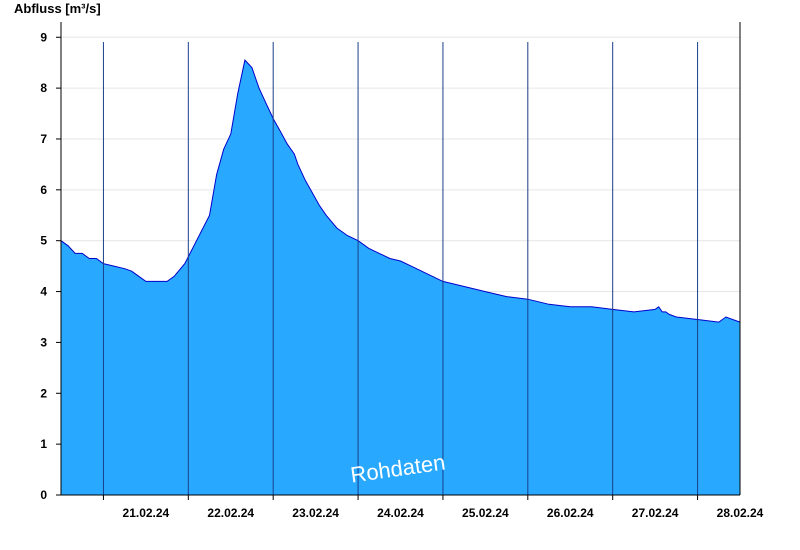 Image resolution: width=800 pixels, height=550 pixels. Describe the element at coordinates (485, 513) in the screenshot. I see `x-tick-label: 25.02.24` at that location.